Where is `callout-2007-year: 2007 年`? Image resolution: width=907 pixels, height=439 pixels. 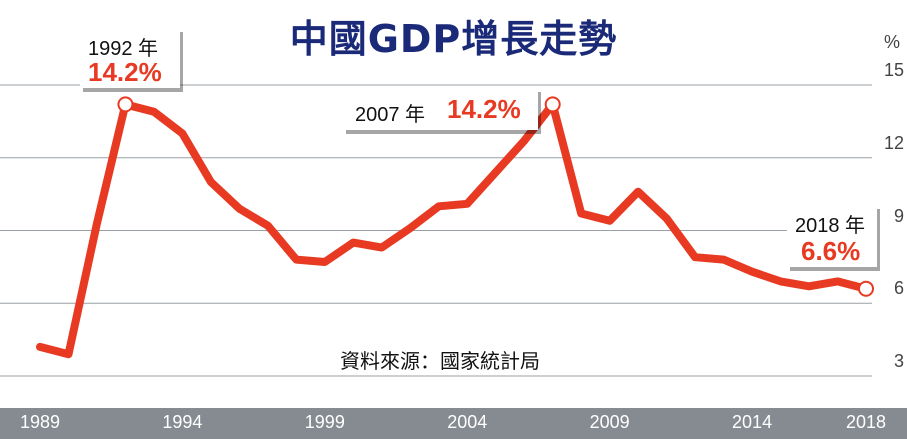 callout-2007-year: 2007 年 is located at coordinates (390, 115).